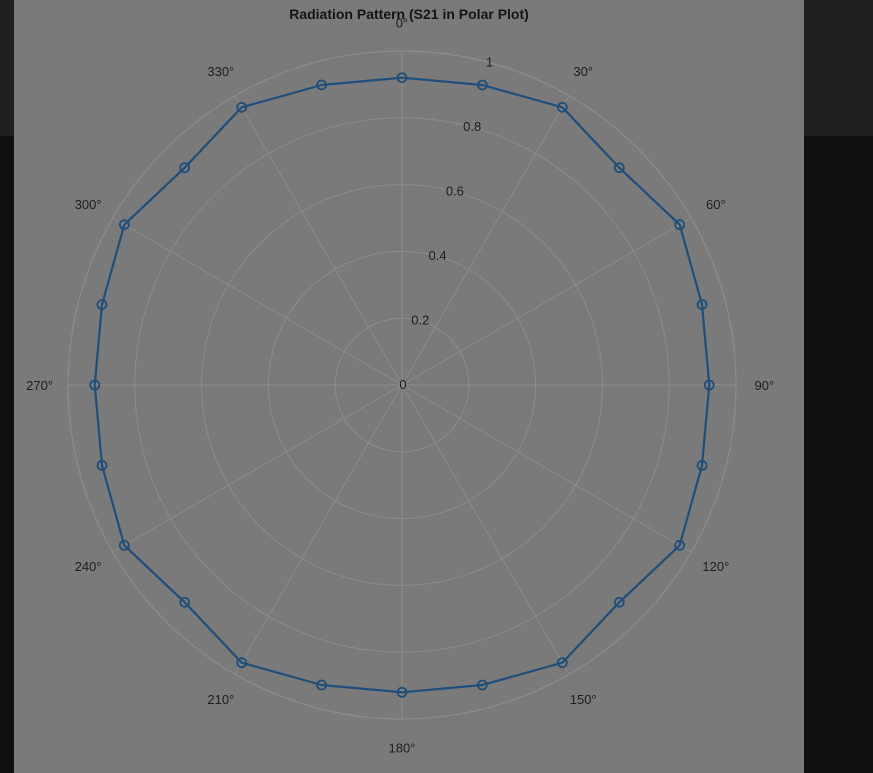  Describe the element at coordinates (420, 319) in the screenshot. I see `radial-tick-label: 0.2` at that location.